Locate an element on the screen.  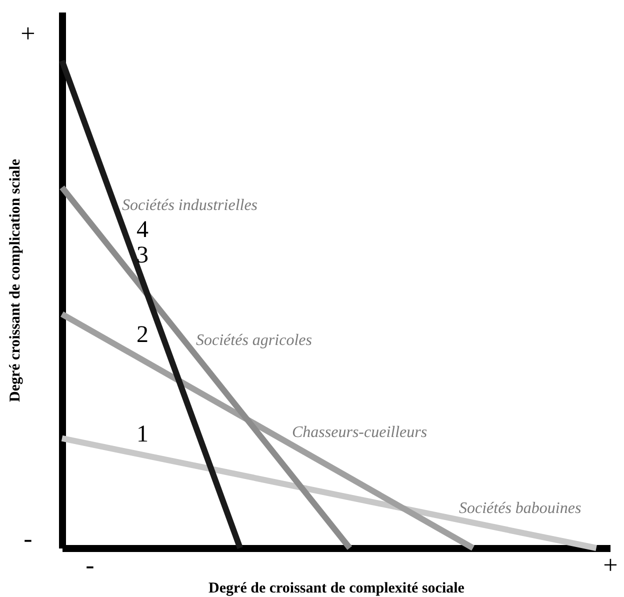
series-label: 3 is located at coordinates (142, 255).